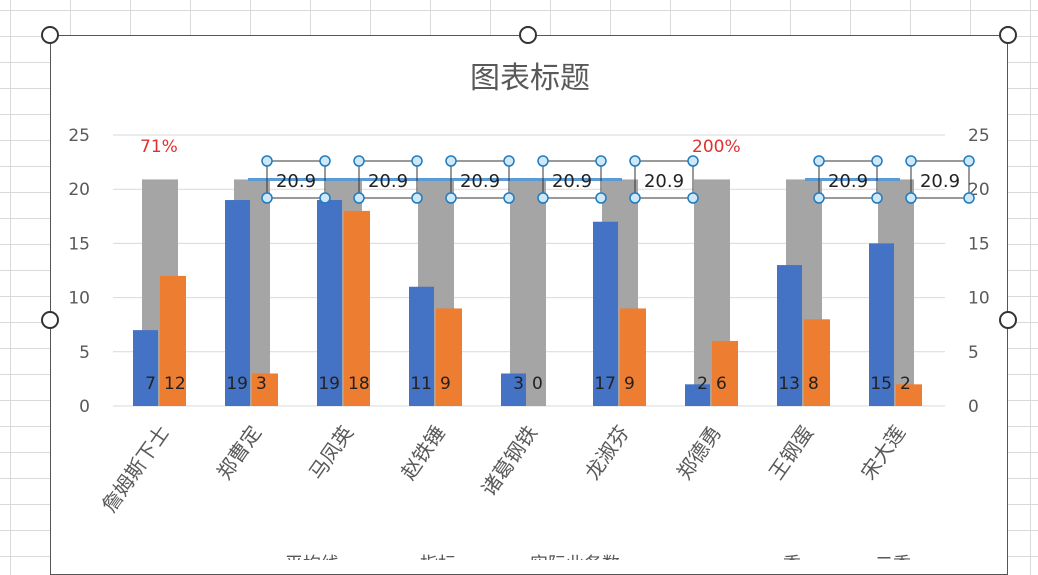 This screenshot has width=1038, height=575. I want to click on data-label-series-1: 11, so click(421, 384).